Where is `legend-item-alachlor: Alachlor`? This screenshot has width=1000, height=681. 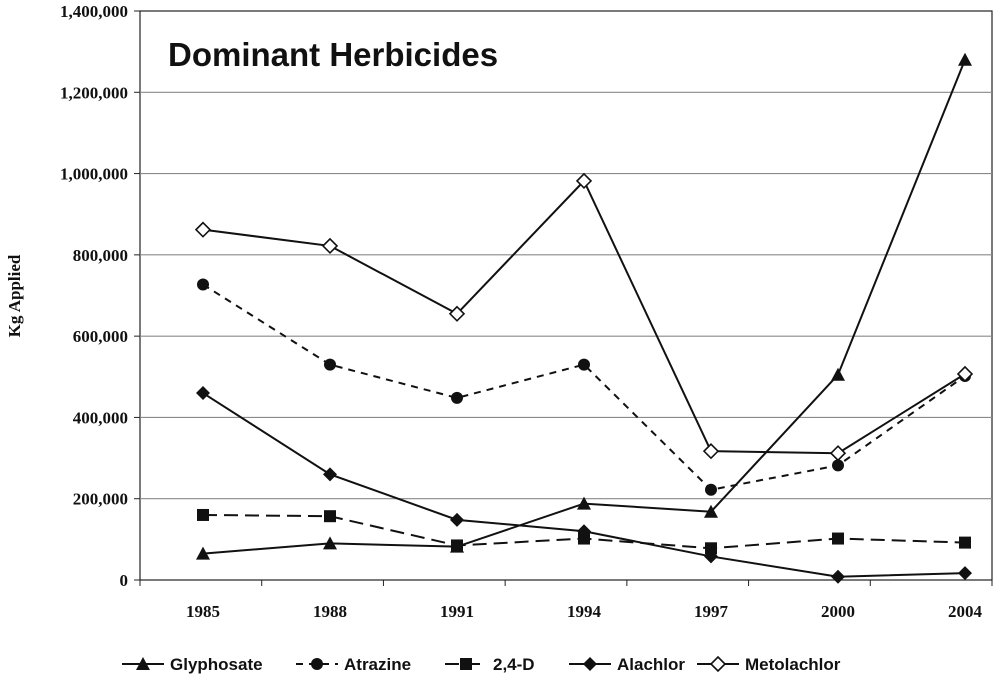
legend-item-alachlor: Alachlor is located at coordinates (627, 664).